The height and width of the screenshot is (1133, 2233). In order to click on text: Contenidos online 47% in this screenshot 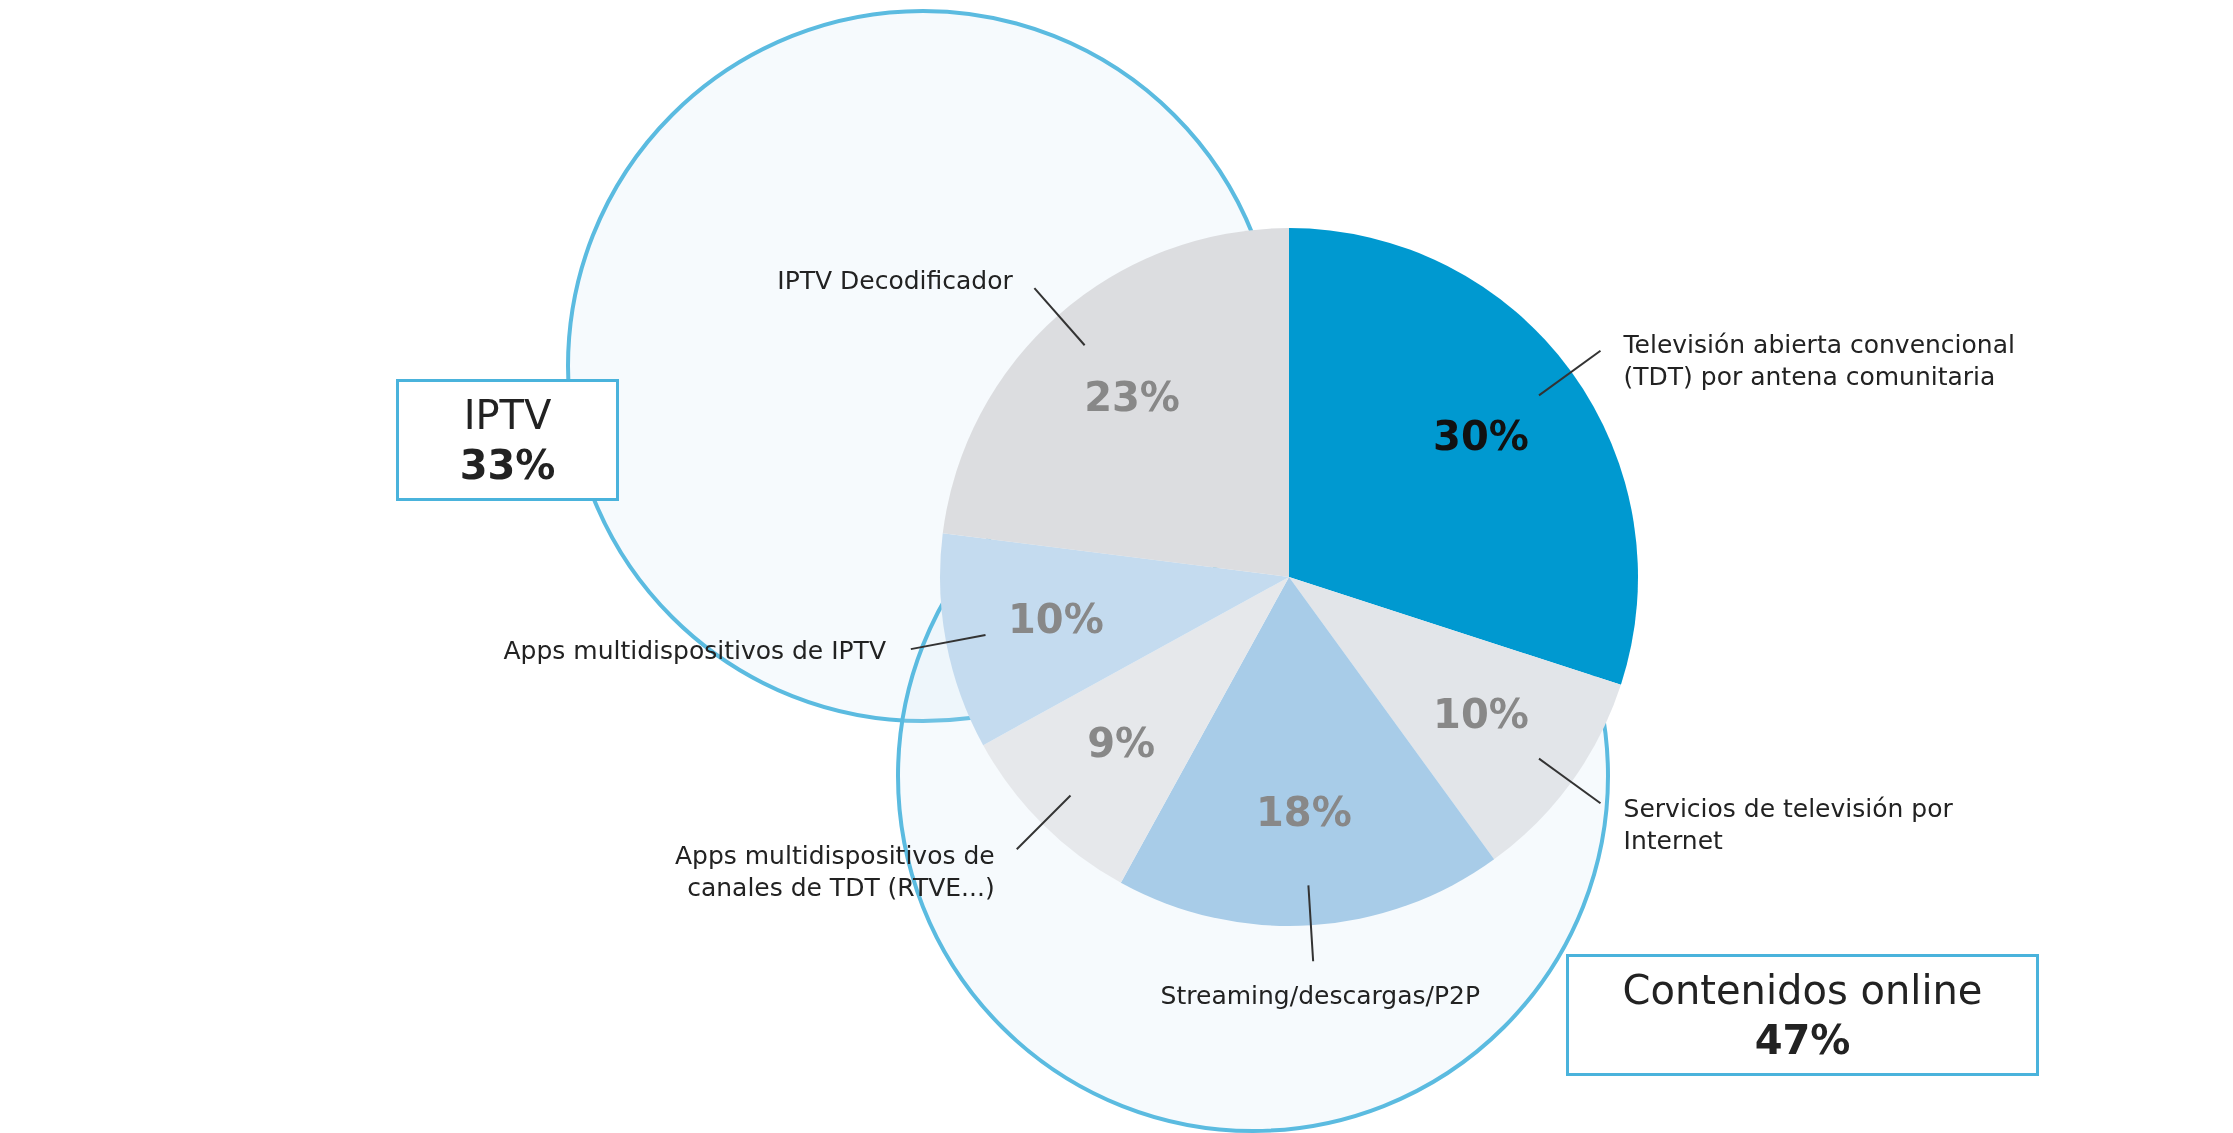, I will do `click(1802, 1015)`.